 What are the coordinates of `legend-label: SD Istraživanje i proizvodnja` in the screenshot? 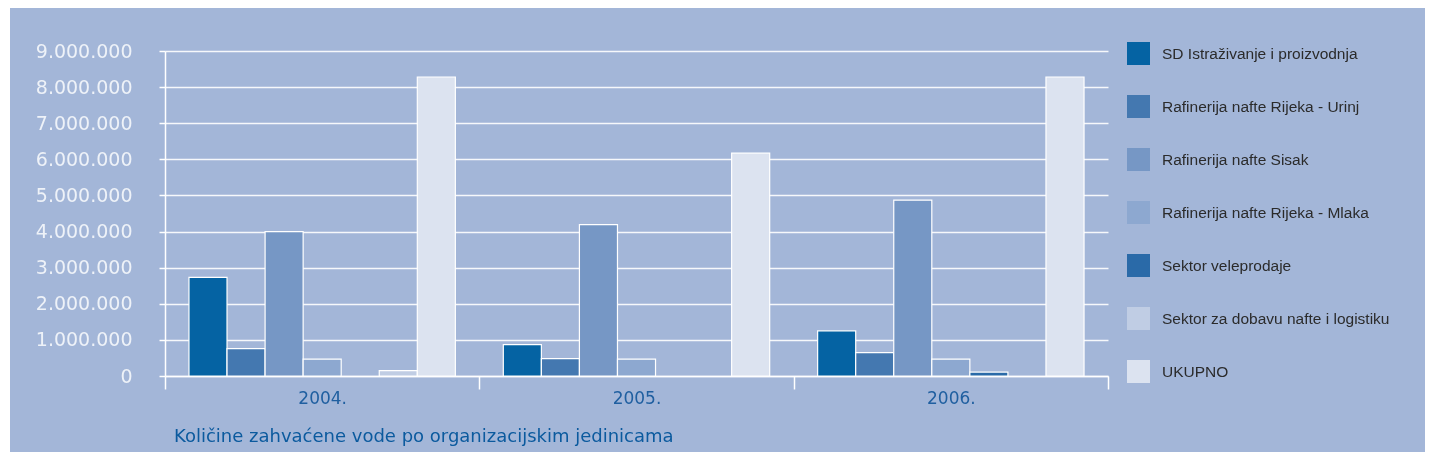 It's located at (1260, 53).